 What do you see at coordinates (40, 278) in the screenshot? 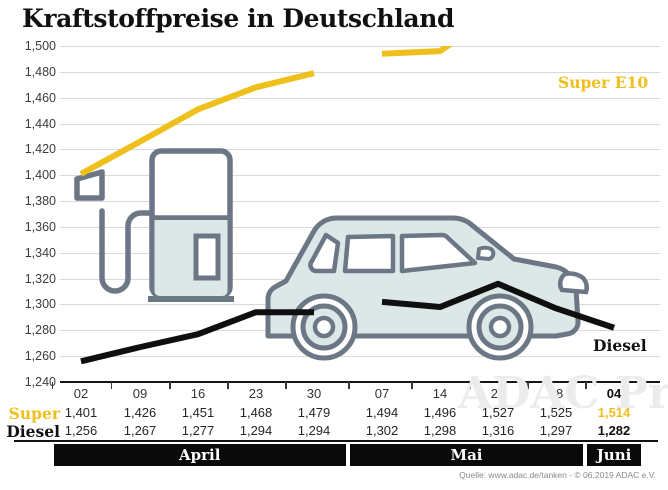
I see `y-axis-tick-label: 1,320` at bounding box center [40, 278].